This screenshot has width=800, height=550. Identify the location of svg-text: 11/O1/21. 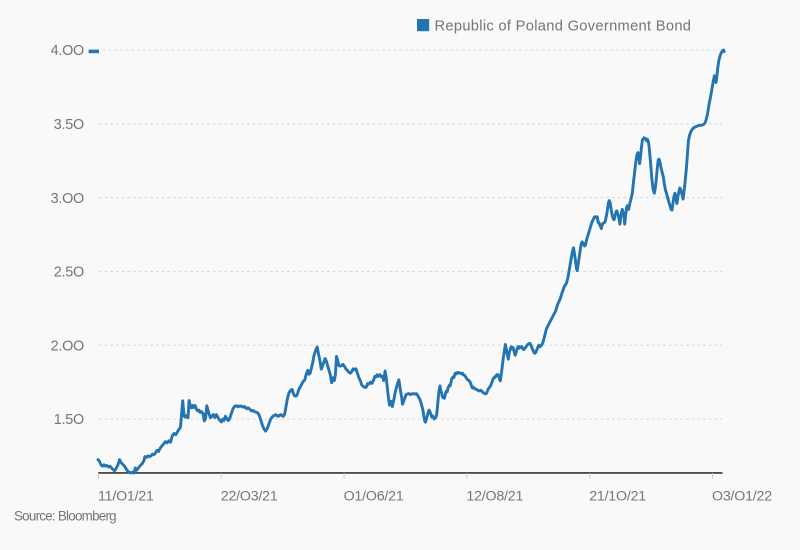
(126, 497).